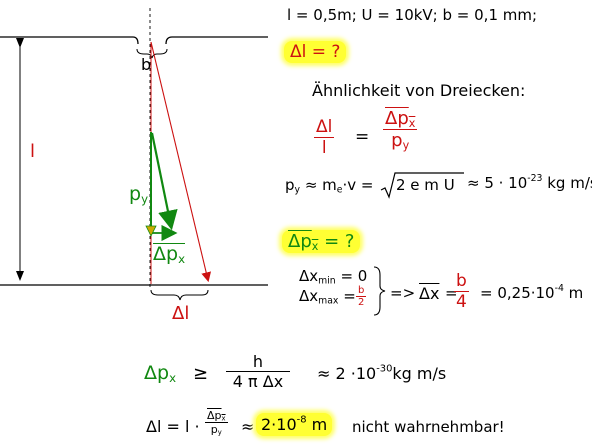 Image resolution: width=592 pixels, height=445 pixels. What do you see at coordinates (219, 432) in the screenshot?
I see `final-frac-den-sub: y` at bounding box center [219, 432].